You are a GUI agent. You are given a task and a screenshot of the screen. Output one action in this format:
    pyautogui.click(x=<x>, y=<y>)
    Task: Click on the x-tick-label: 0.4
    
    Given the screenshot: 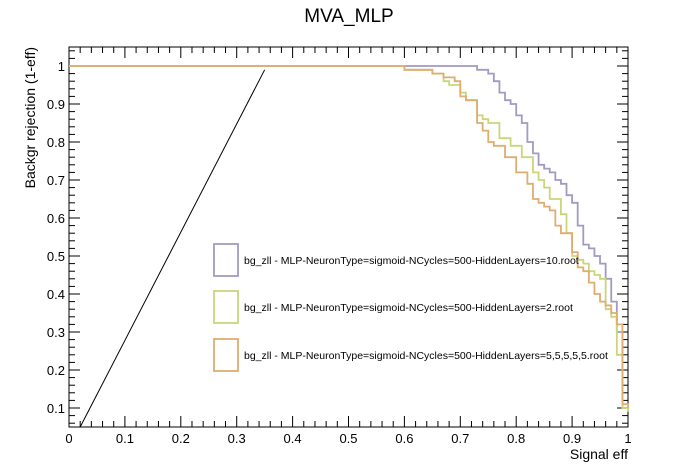 What is the action you would take?
    pyautogui.click(x=293, y=438)
    